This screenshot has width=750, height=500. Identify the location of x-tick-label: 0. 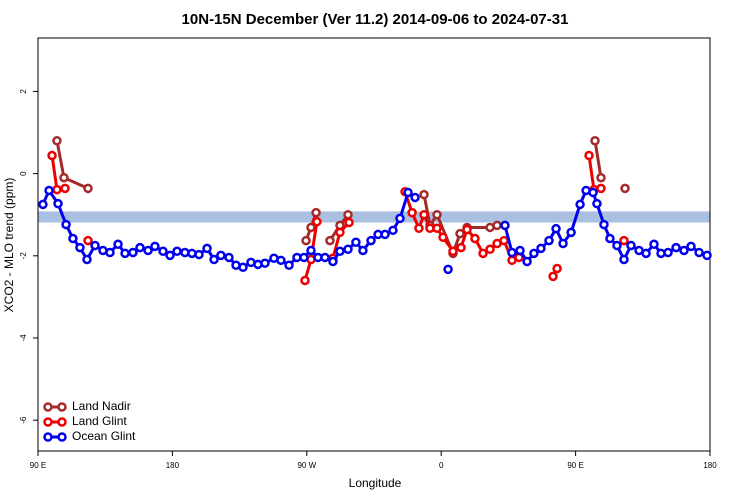
(441, 465).